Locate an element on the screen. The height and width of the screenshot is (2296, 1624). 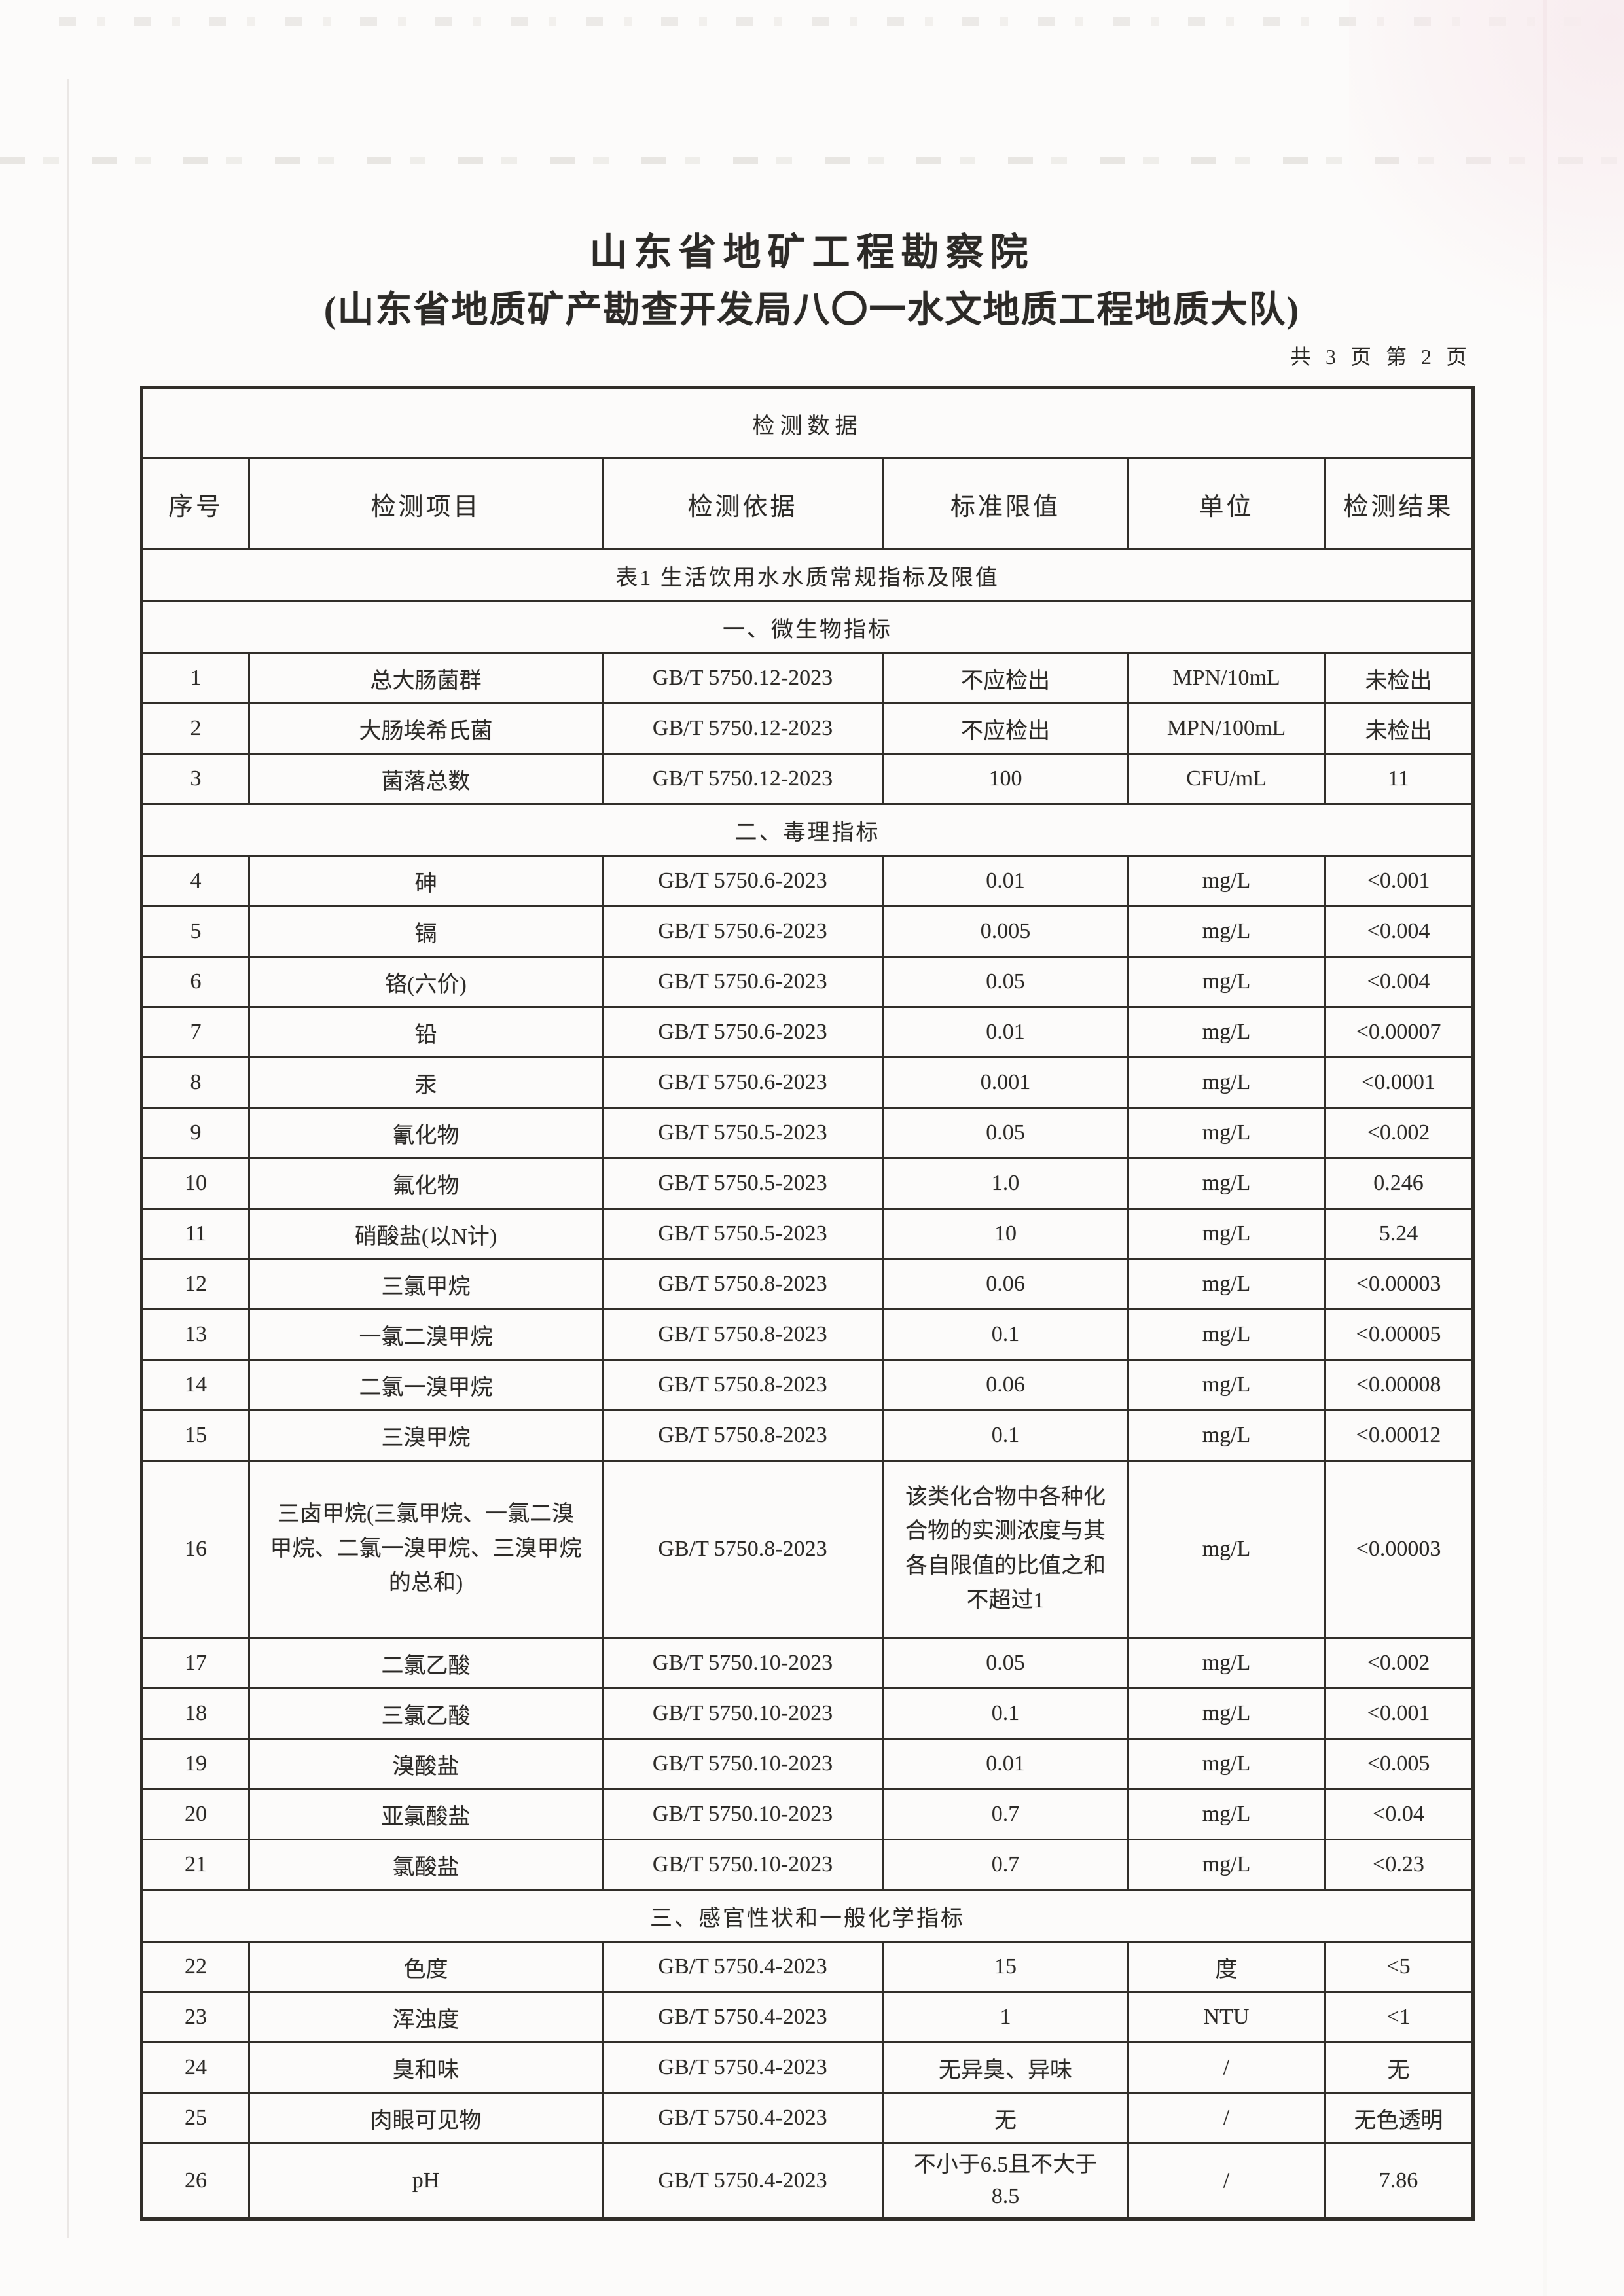
method-cell: GB/T 5750.5-2023 is located at coordinates (743, 1183).